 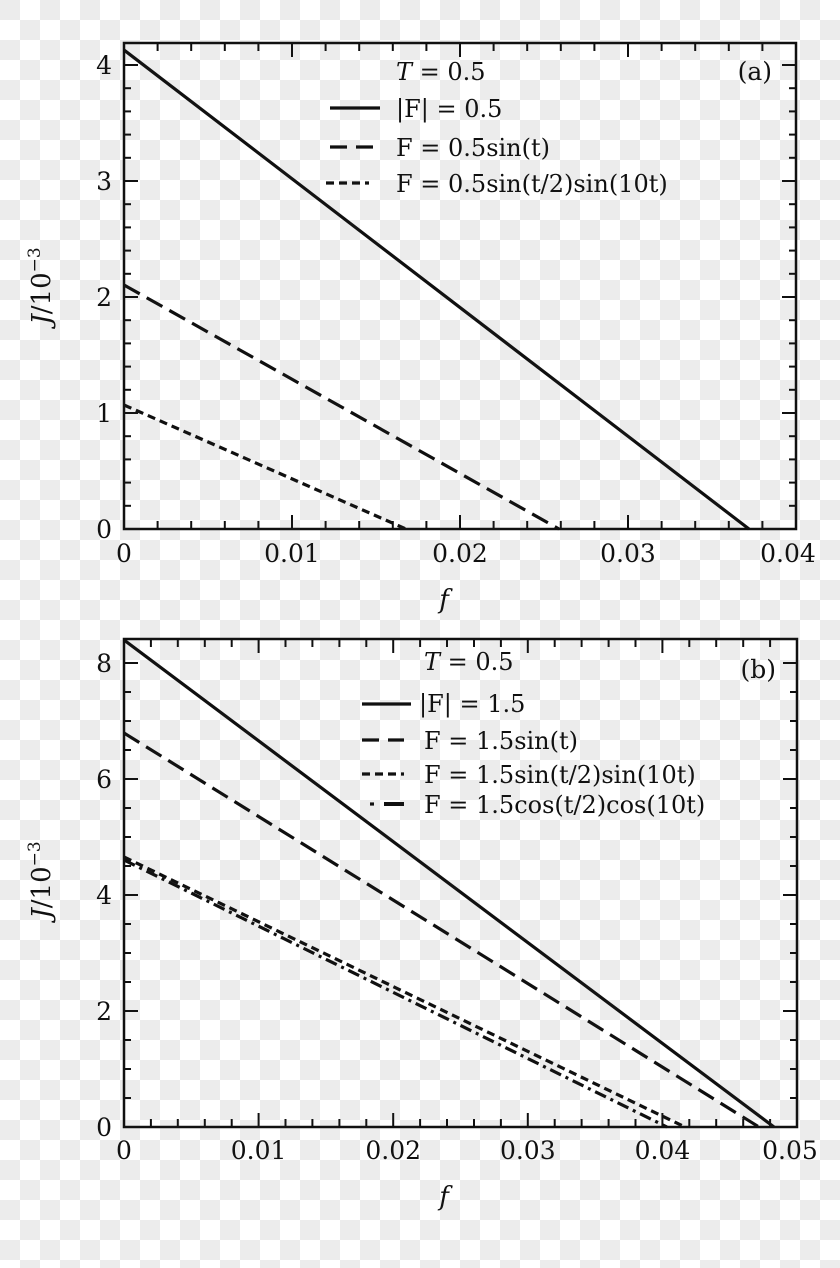 What do you see at coordinates (104, 663) in the screenshot?
I see `y-tick-label: 8` at bounding box center [104, 663].